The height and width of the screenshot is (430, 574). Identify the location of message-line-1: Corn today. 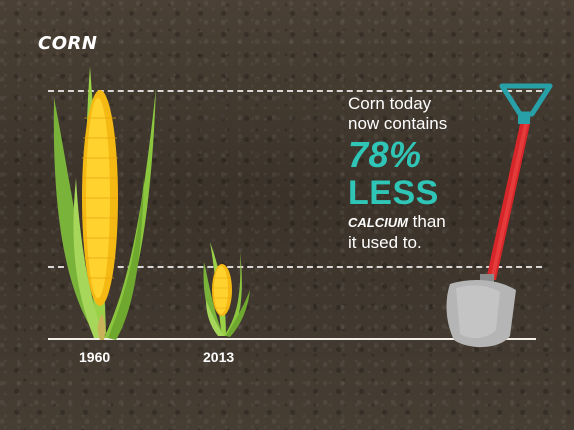
(390, 103).